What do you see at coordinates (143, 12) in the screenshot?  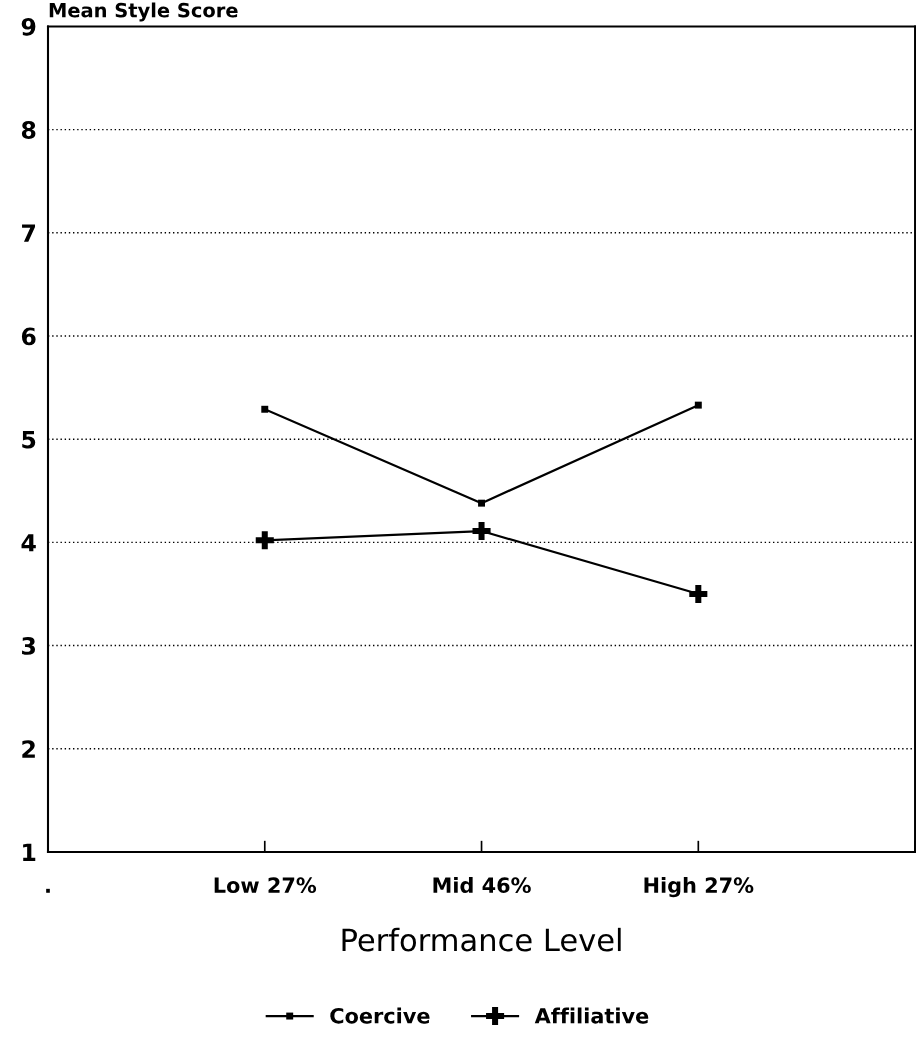 I see `y-axis-title: Mean Style Score` at bounding box center [143, 12].